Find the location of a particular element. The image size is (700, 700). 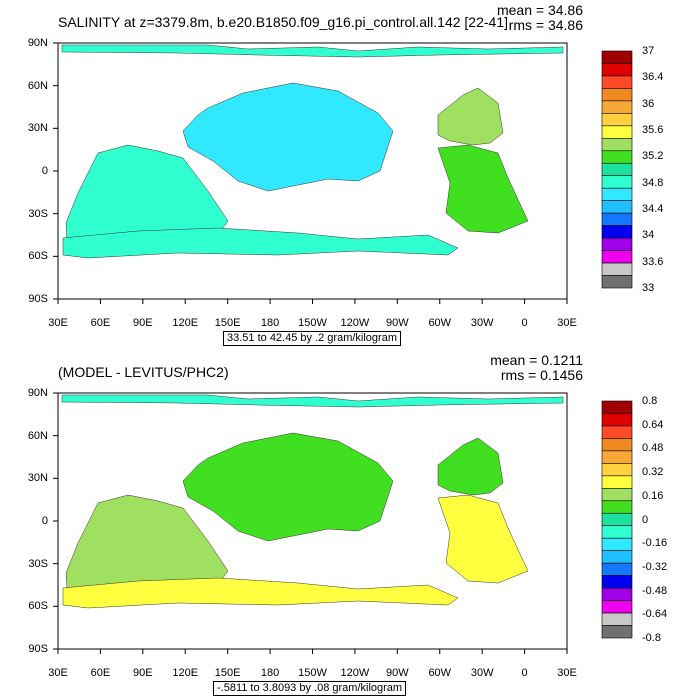

colorbar-label: 0.8 is located at coordinates (650, 401).